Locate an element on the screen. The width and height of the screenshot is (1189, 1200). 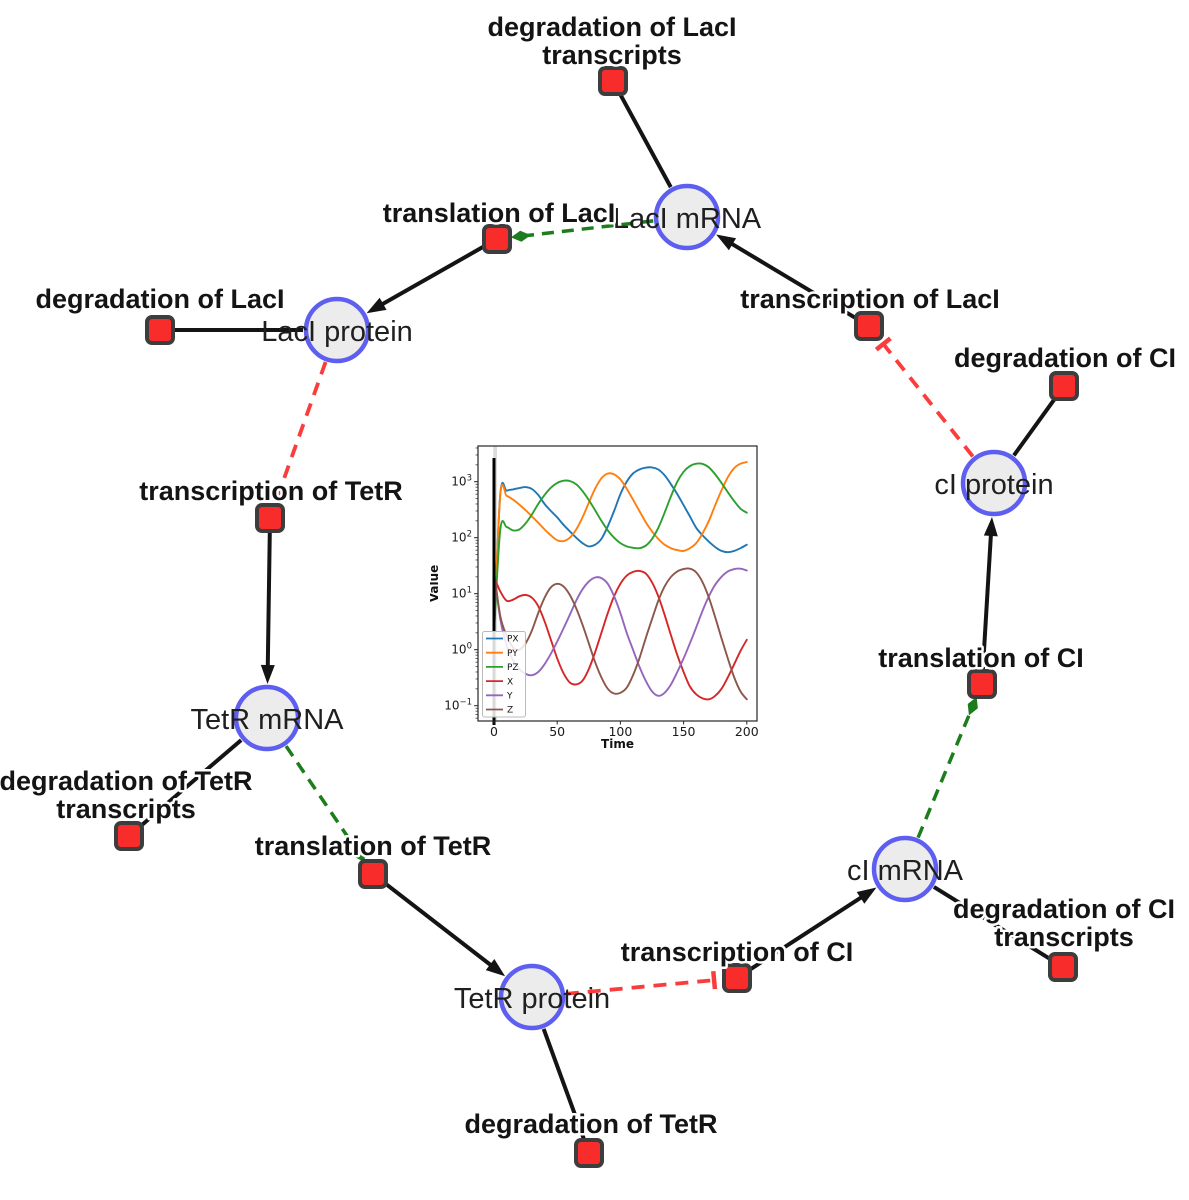
chart-series-Y is located at coordinates (620, 632).